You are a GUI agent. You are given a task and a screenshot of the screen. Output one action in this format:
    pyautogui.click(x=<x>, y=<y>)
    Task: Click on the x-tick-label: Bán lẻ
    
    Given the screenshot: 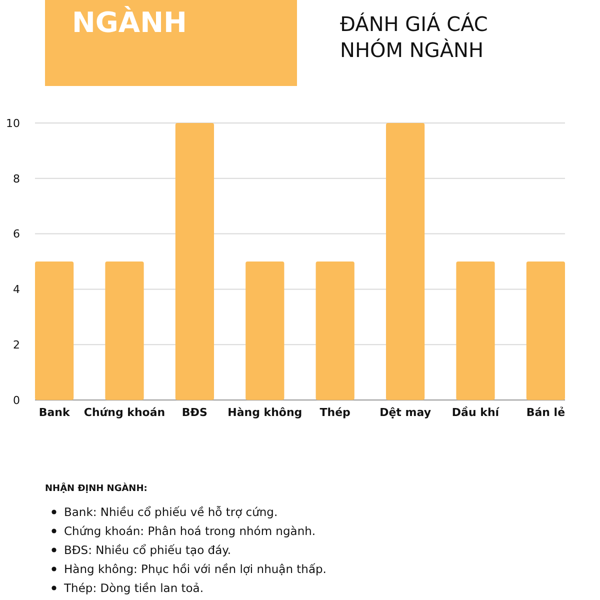 What is the action you would take?
    pyautogui.click(x=546, y=412)
    